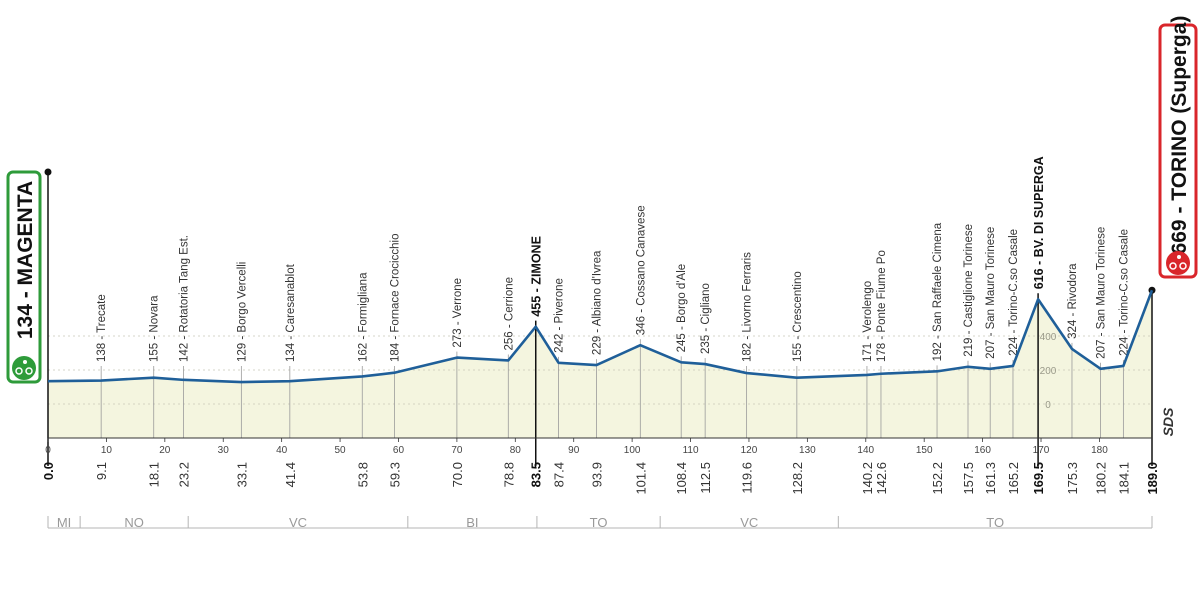 The height and width of the screenshot is (600, 1200). Describe the element at coordinates (597, 302) in the screenshot. I see `waypoint-label: 229 - Albiano d'Ivrea` at that location.